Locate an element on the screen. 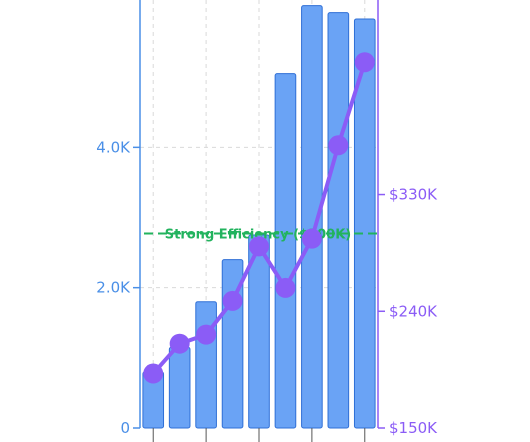  right-axis-tick-label: $330K is located at coordinates (413, 195).